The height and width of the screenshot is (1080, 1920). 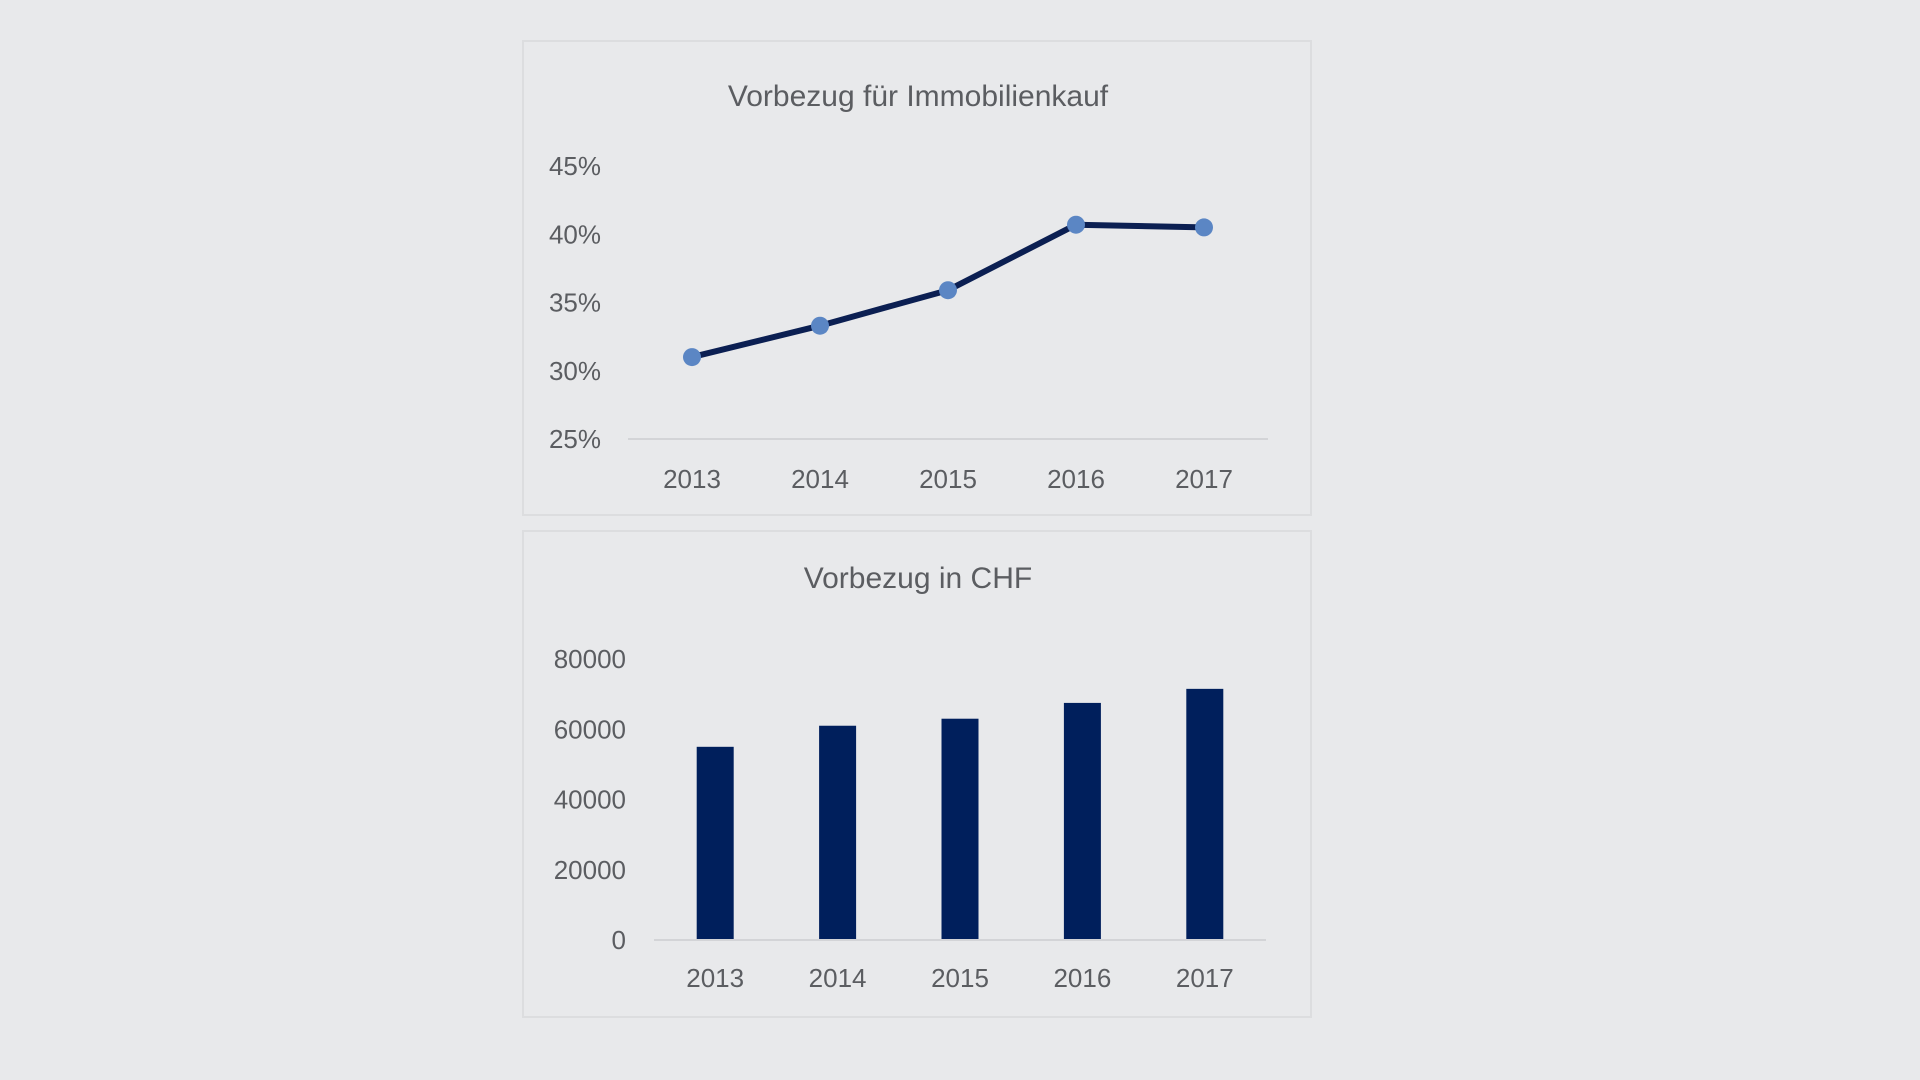 I want to click on y-tick-label: 40%, so click(x=575, y=234).